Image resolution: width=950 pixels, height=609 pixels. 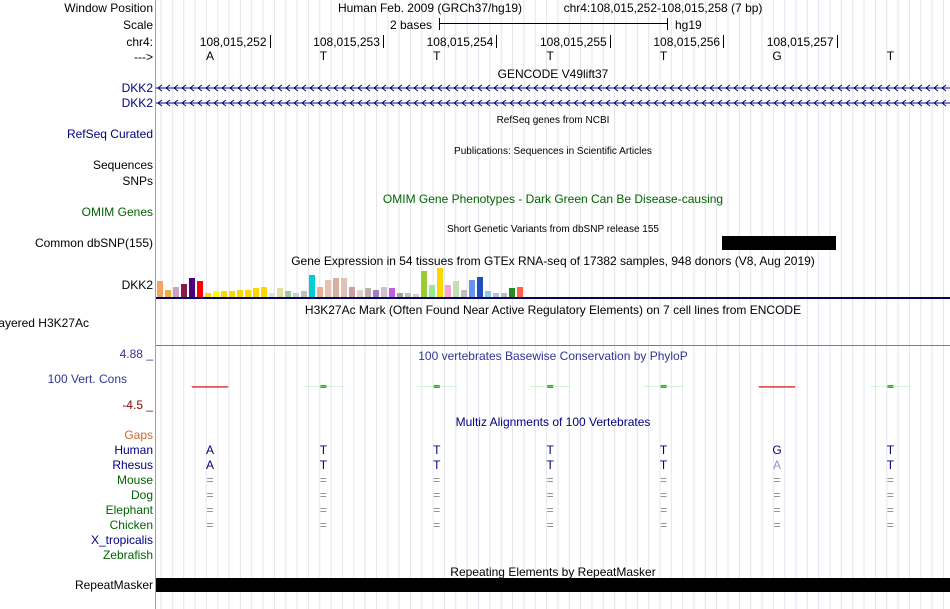 I want to click on cons-track-label: 100 Vert. Cons, so click(x=87, y=379).